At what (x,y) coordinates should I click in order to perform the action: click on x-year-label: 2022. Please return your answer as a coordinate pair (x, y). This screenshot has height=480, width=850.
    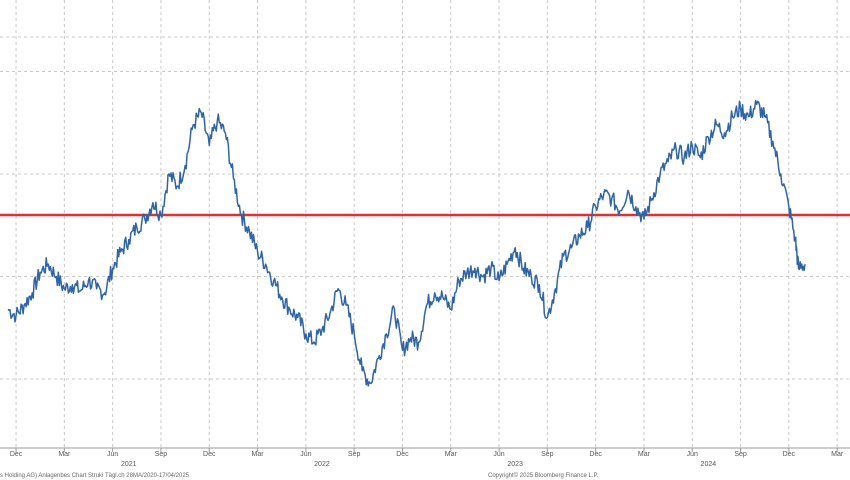
    Looking at the image, I should click on (322, 464).